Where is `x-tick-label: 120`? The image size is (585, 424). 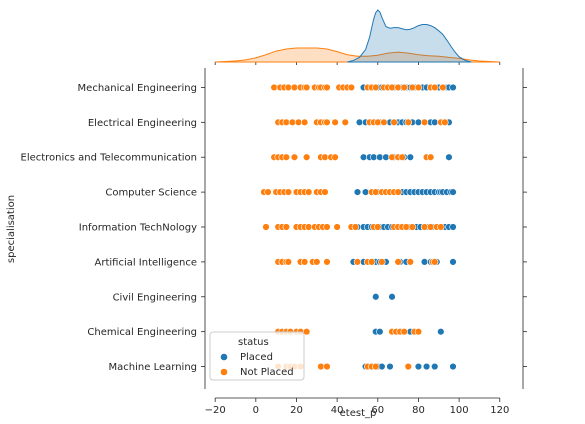
x-tick-label: 120 is located at coordinates (499, 410).